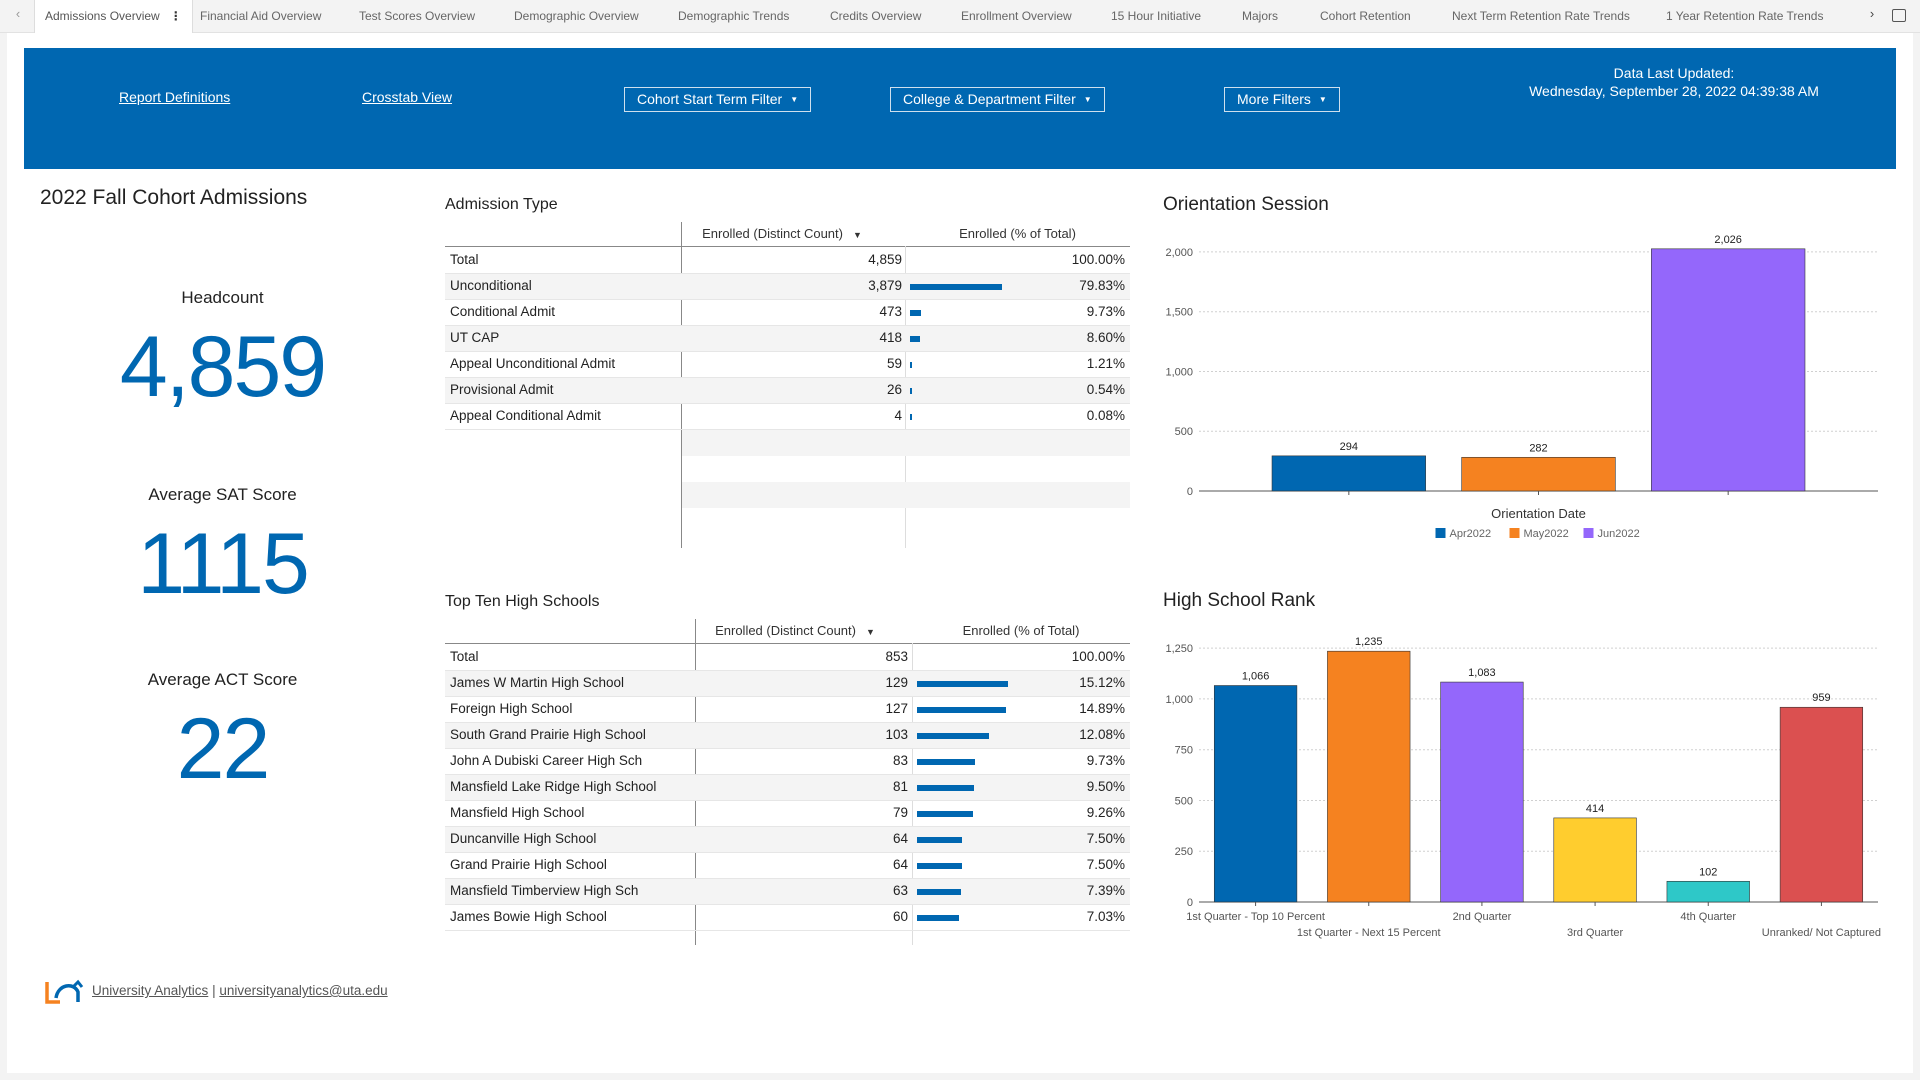 The width and height of the screenshot is (1920, 1080). Describe the element at coordinates (734, 16) in the screenshot. I see `tab-demographic-trends: Demographic Trends` at that location.